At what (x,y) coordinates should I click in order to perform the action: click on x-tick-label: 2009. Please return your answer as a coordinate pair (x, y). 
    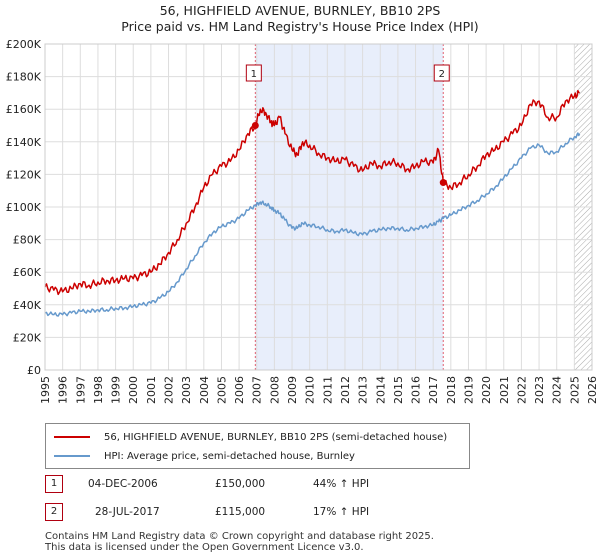
    Looking at the image, I should click on (292, 390).